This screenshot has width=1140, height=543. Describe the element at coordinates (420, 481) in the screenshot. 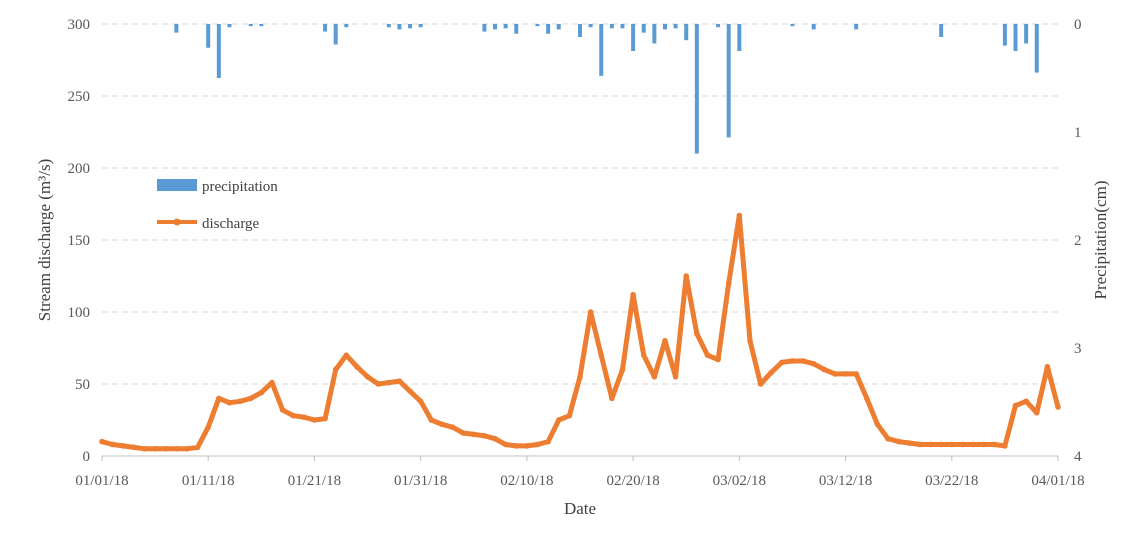

I see `x-tick-label: 01/31/18` at that location.